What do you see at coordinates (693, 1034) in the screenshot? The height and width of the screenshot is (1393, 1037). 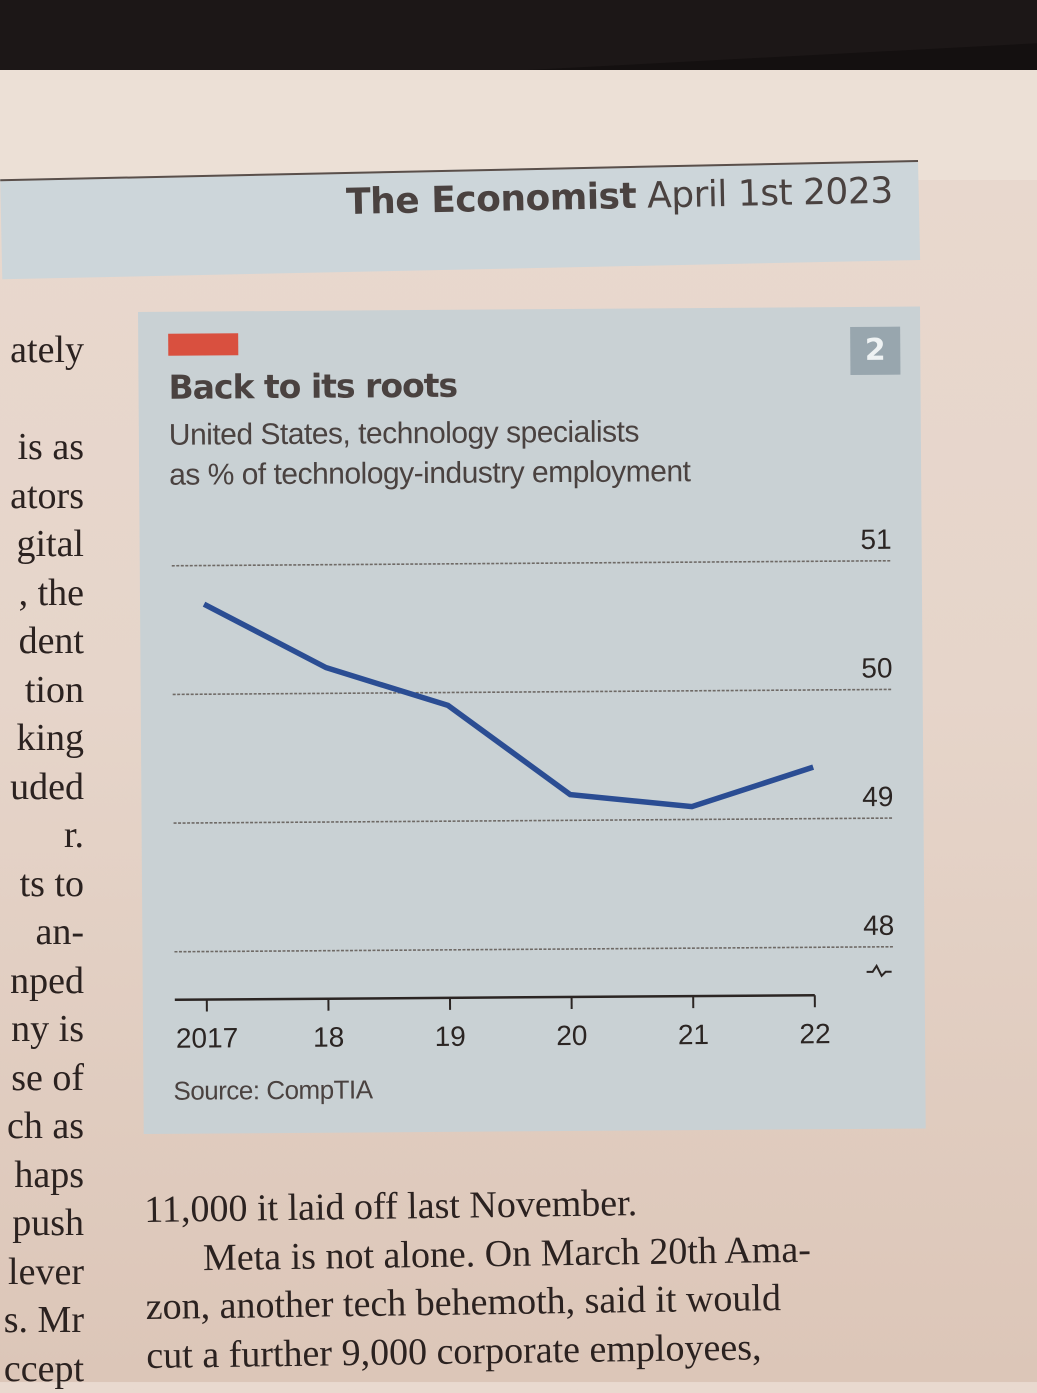 I see `x-tick-label: 21` at bounding box center [693, 1034].